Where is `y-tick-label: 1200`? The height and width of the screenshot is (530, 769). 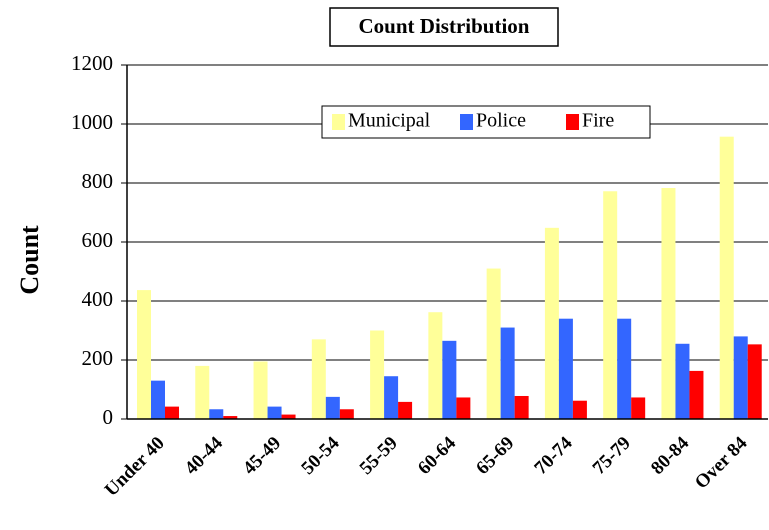 y-tick-label: 1200 is located at coordinates (92, 63).